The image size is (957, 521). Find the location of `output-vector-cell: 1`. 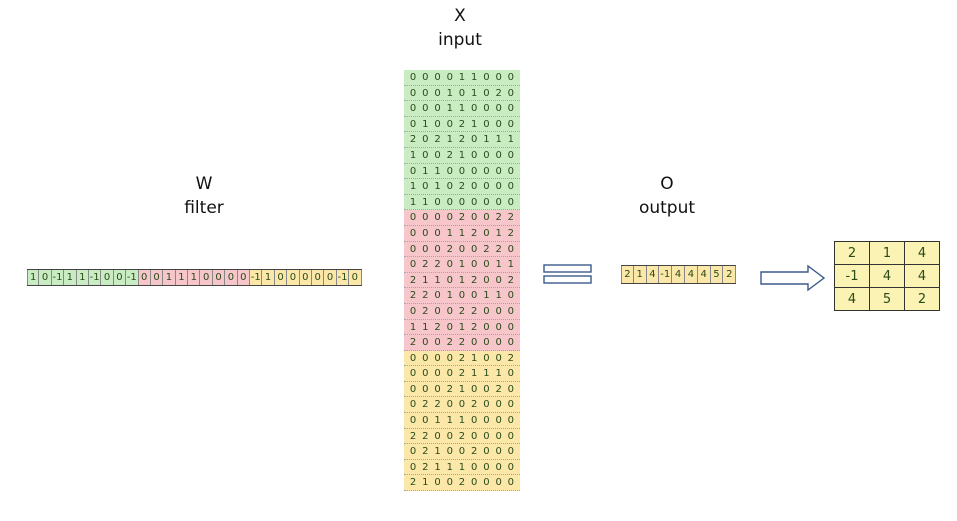

output-vector-cell: 1 is located at coordinates (640, 274).